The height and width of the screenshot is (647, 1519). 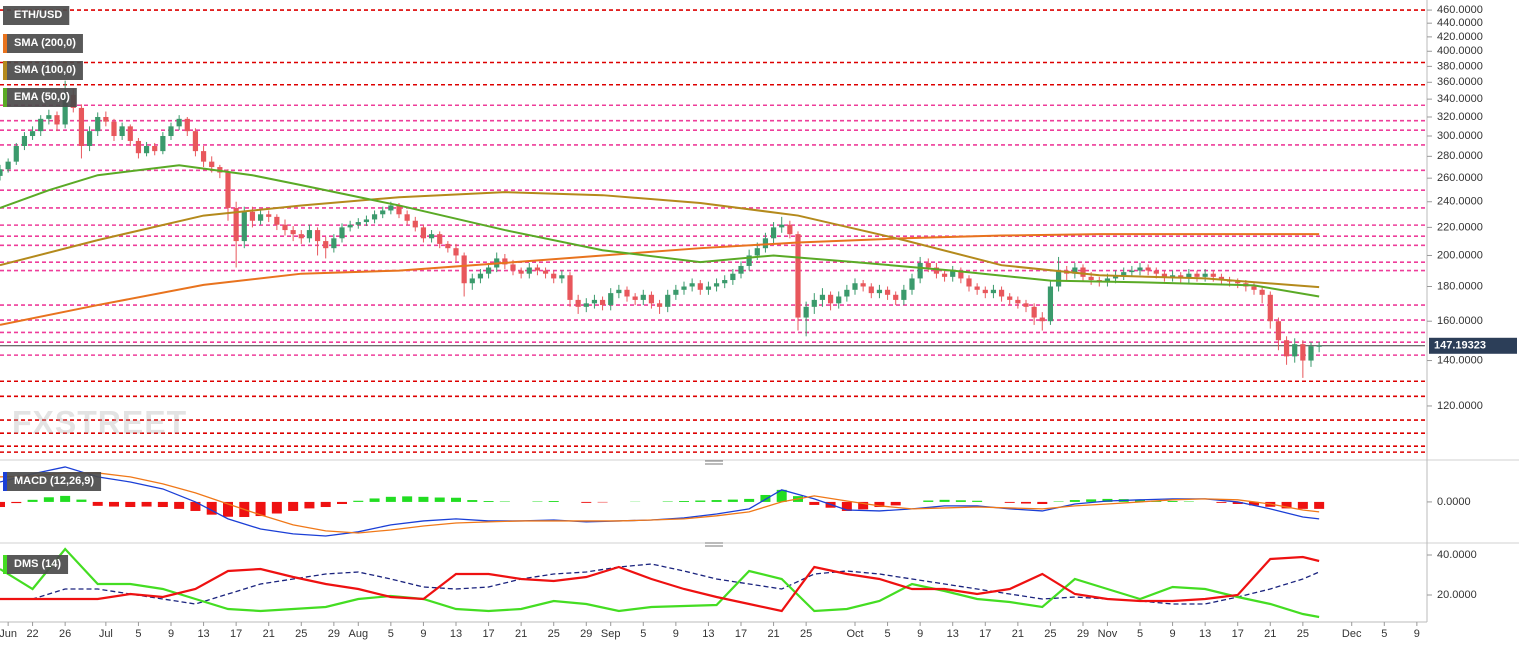 What do you see at coordinates (65, 634) in the screenshot?
I see `x-tick-label: 26` at bounding box center [65, 634].